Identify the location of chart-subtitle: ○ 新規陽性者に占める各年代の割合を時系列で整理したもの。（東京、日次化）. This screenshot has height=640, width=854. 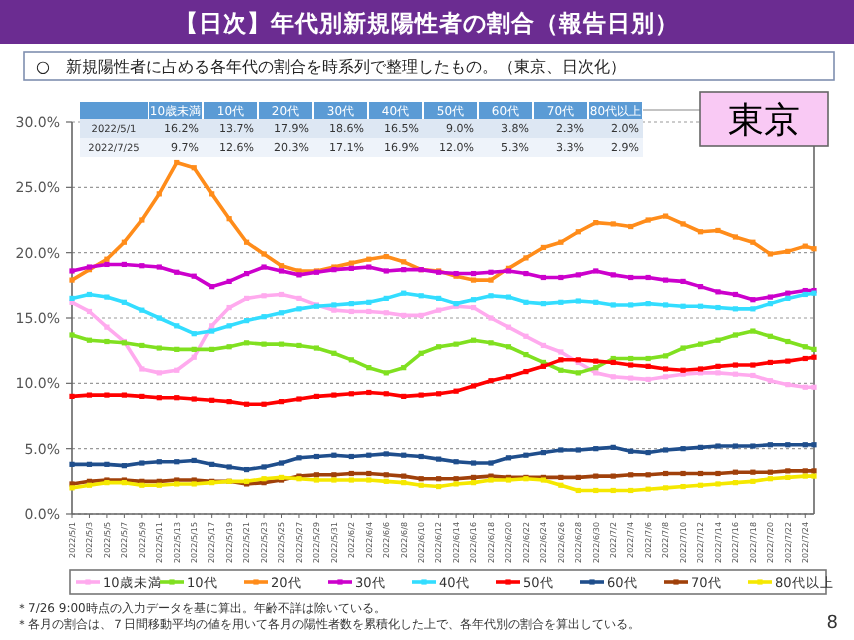
(331, 67).